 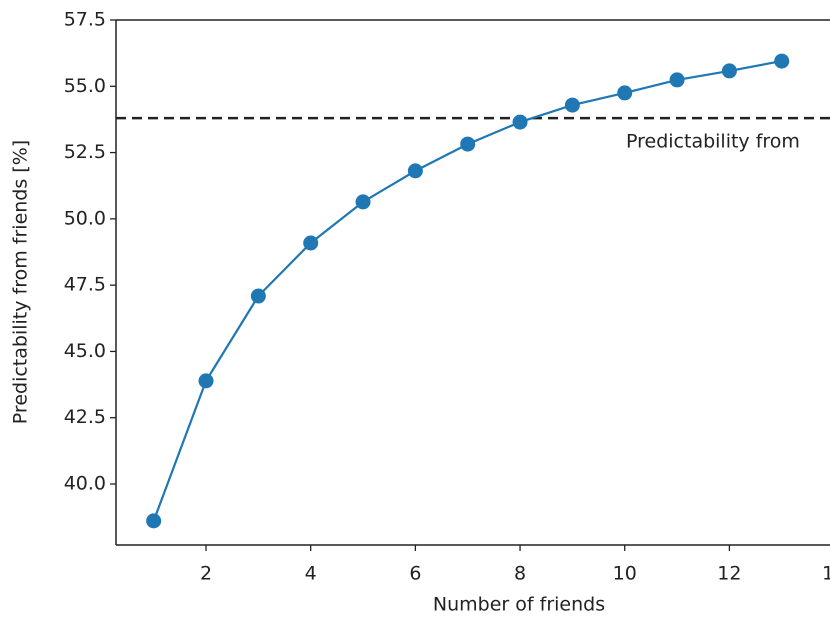 I want to click on x-tick-label: 14, so click(x=826, y=574).